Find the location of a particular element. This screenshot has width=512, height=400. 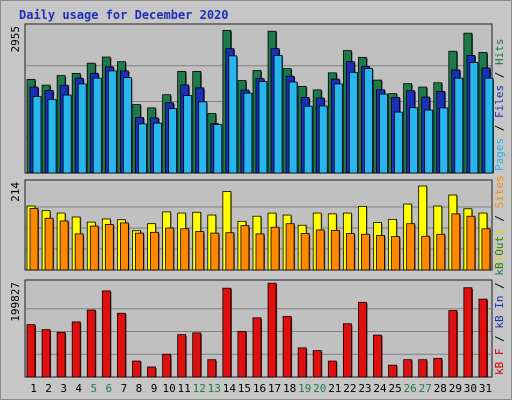

legend-item: Visits is located at coordinates (499, 248).